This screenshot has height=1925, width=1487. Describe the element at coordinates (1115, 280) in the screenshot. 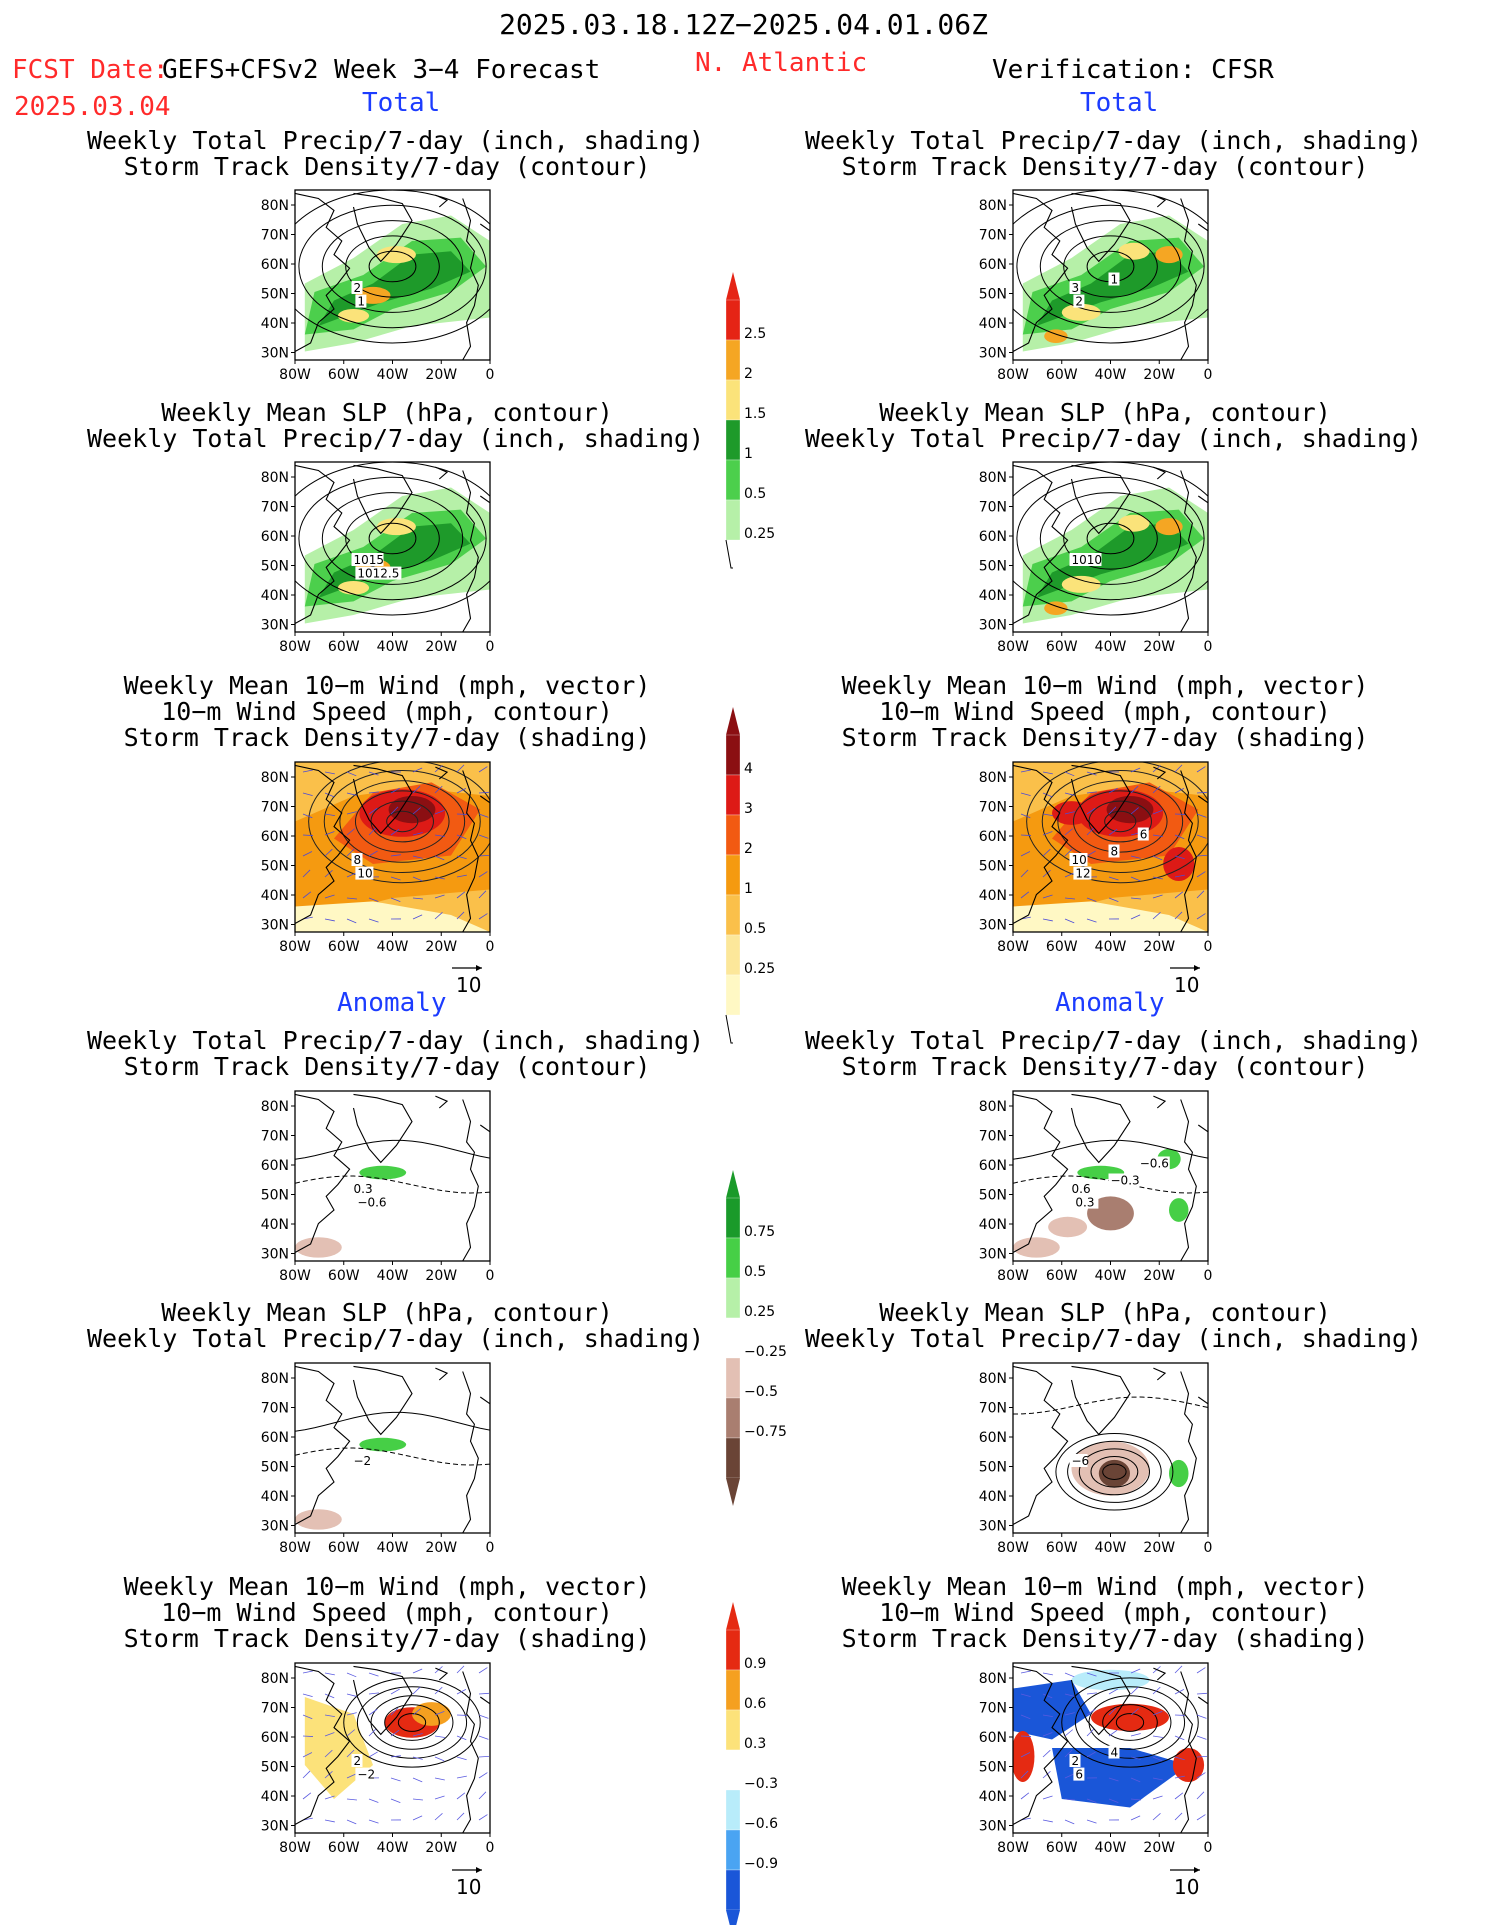

I see `contour-label: 1` at that location.